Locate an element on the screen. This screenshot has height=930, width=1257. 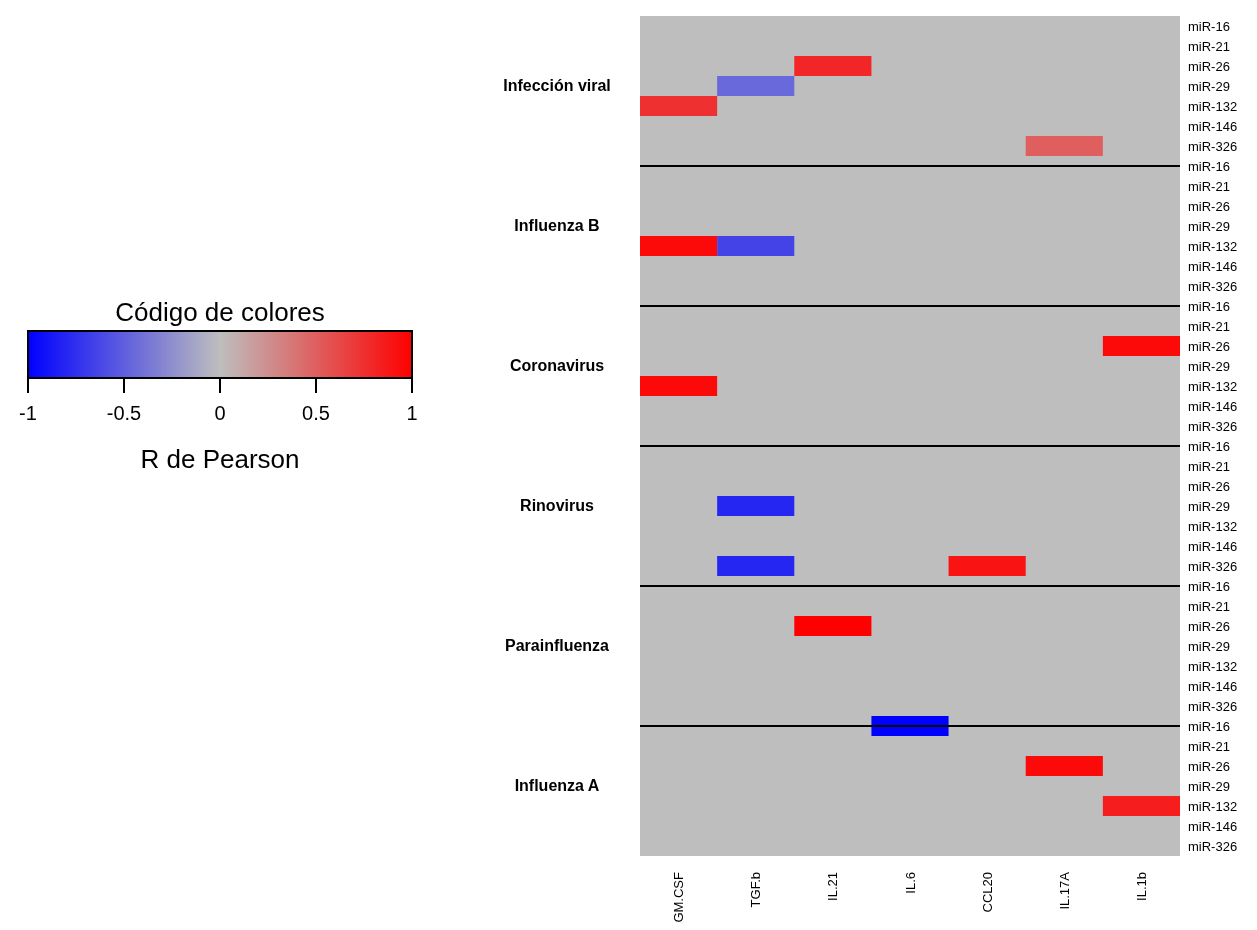
color-bar-label: -0.5 is located at coordinates (124, 413).